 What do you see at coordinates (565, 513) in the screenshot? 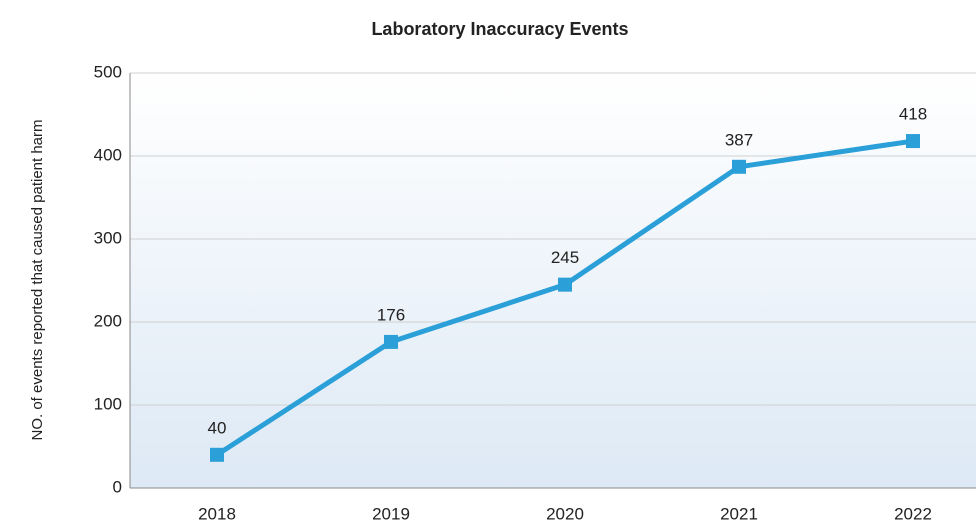
I see `x-tick-label: 2020` at bounding box center [565, 513].